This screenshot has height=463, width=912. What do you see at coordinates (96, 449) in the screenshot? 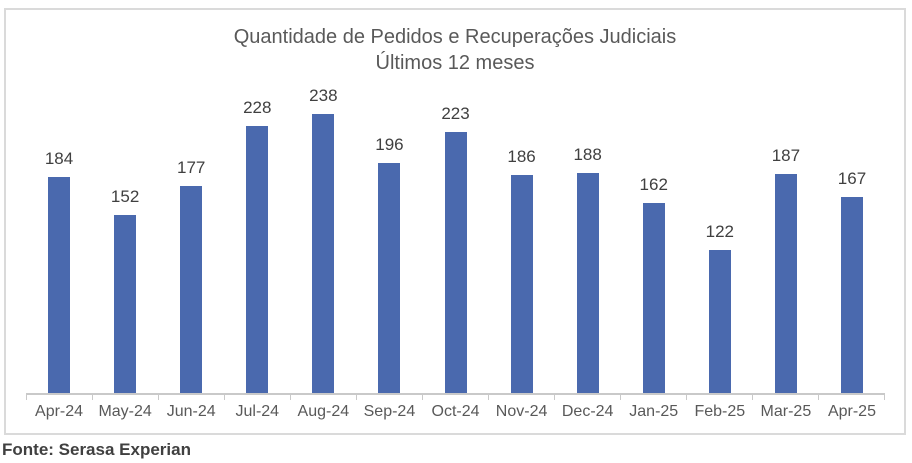
I see `source-note: Fonte: Serasa Experian` at bounding box center [96, 449].